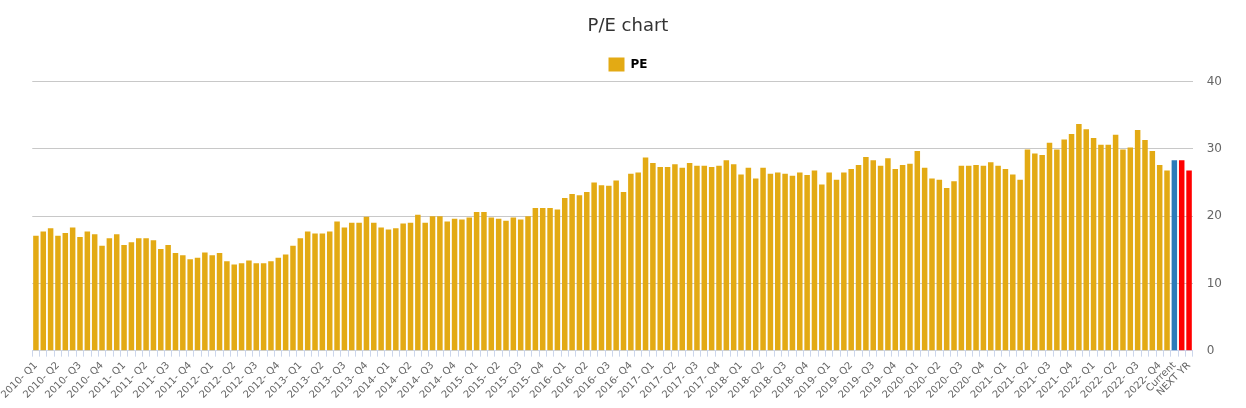 This screenshot has height=408, width=1246. What do you see at coordinates (1214, 215) in the screenshot?
I see `y-tick-label: 20` at bounding box center [1214, 215].